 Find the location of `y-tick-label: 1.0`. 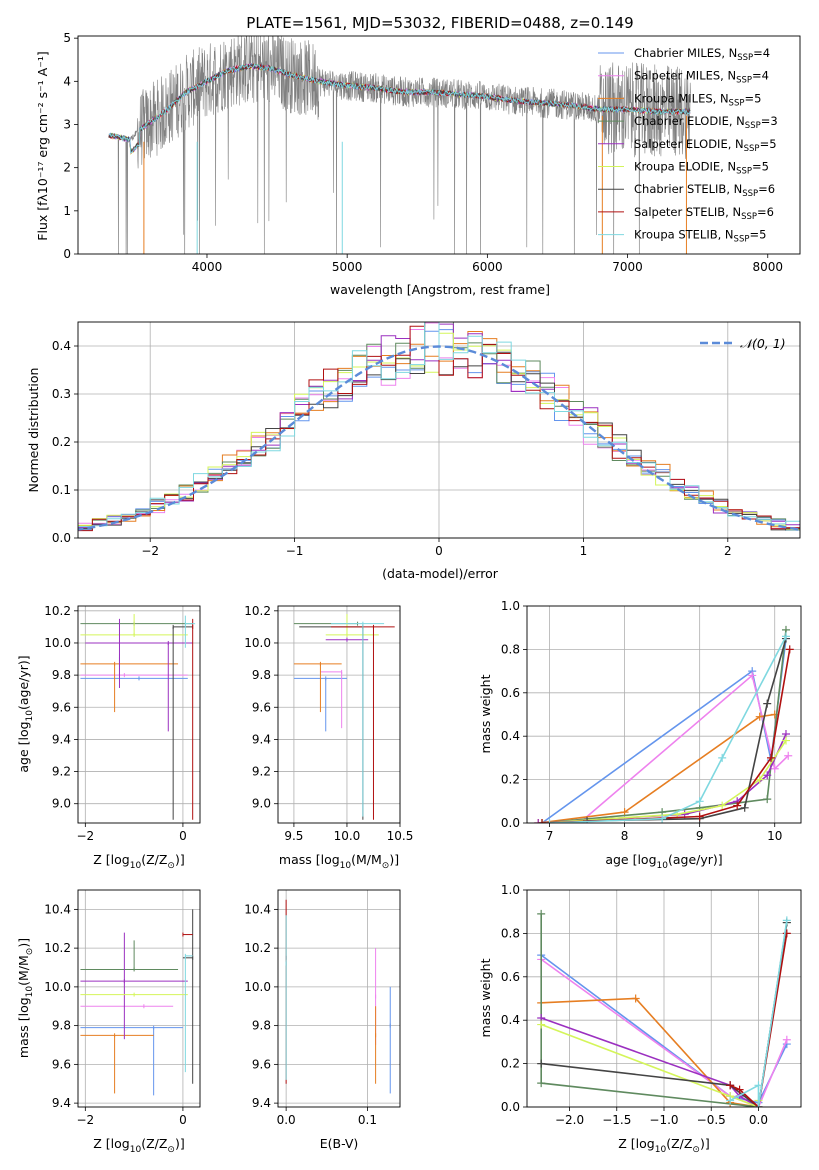

y-tick-label: 1.0 is located at coordinates (510, 890).